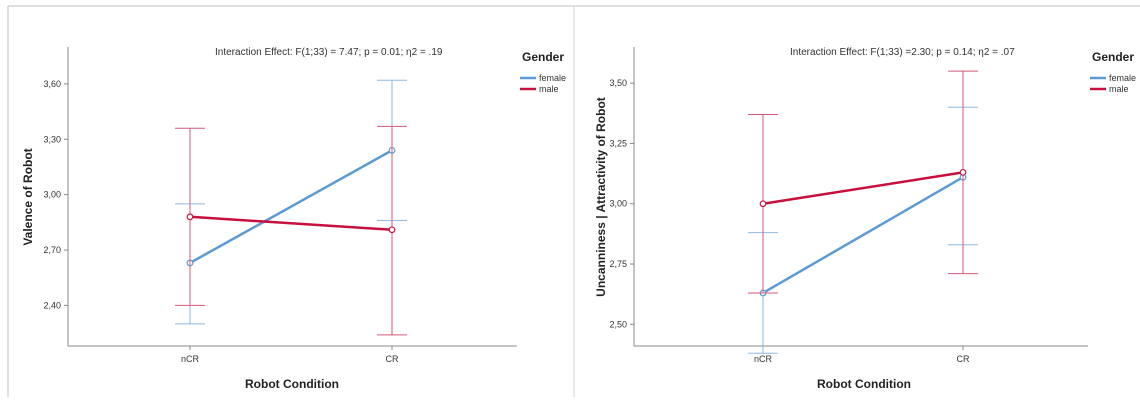  What do you see at coordinates (618, 143) in the screenshot?
I see `y-tick-label: 3,25` at bounding box center [618, 143].